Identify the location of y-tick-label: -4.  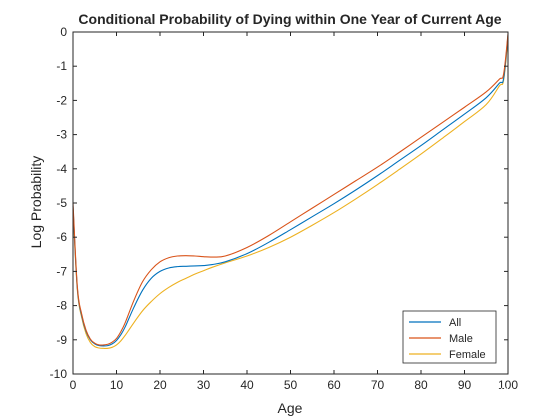
(61, 169).